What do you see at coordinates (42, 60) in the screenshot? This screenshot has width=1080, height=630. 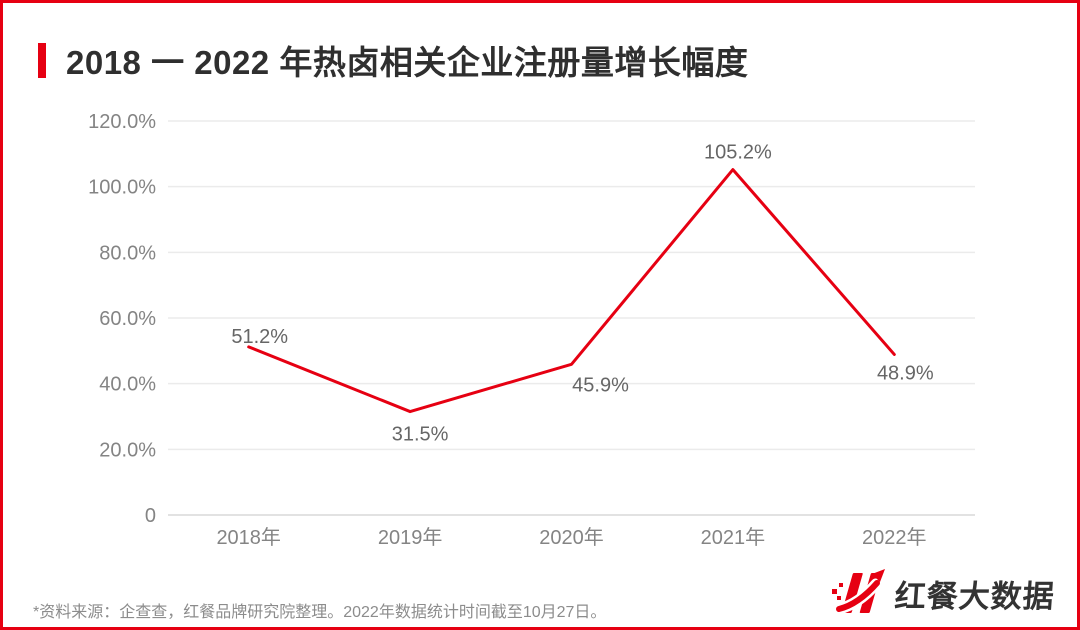 I see `title-accent-bar` at bounding box center [42, 60].